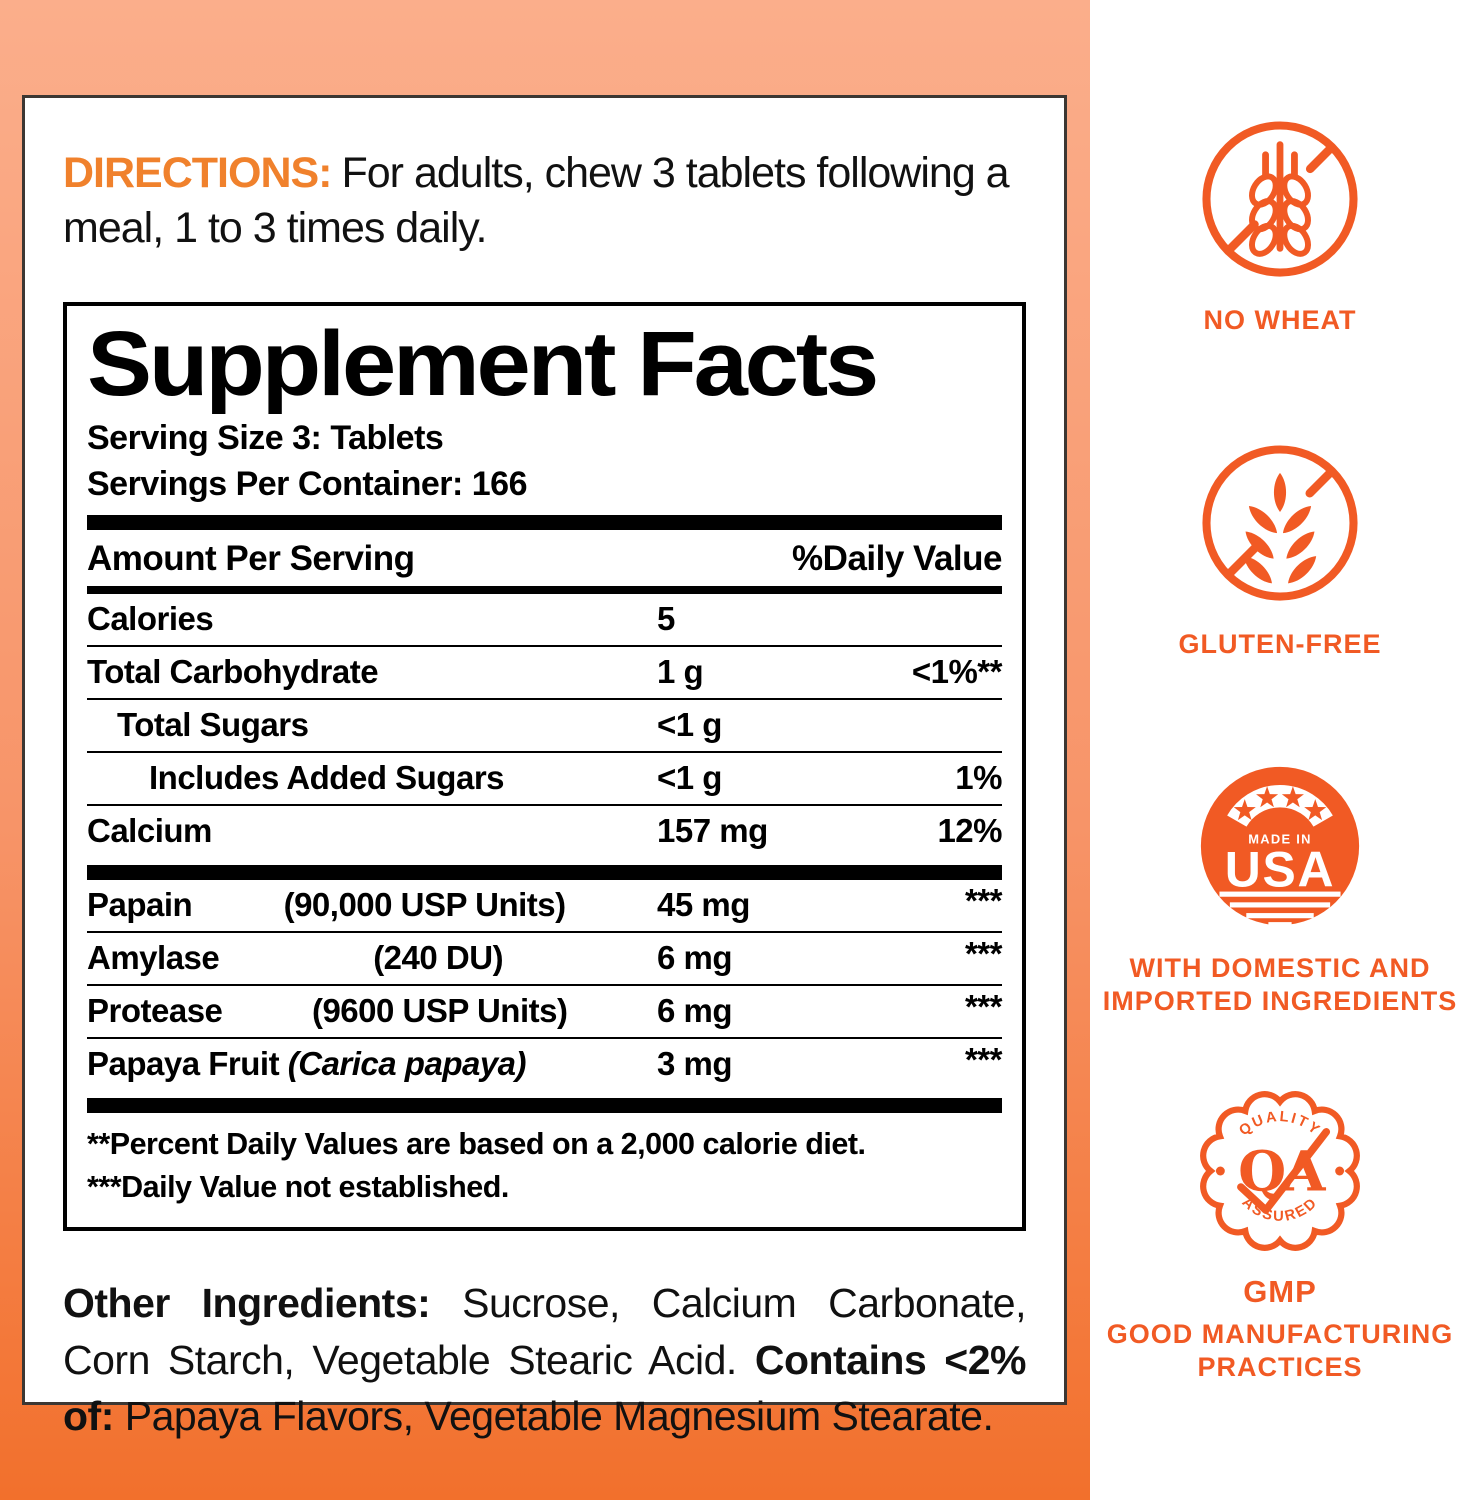 The image size is (1470, 1500). Describe the element at coordinates (155, 1010) in the screenshot. I see `fact-name: Protease` at that location.